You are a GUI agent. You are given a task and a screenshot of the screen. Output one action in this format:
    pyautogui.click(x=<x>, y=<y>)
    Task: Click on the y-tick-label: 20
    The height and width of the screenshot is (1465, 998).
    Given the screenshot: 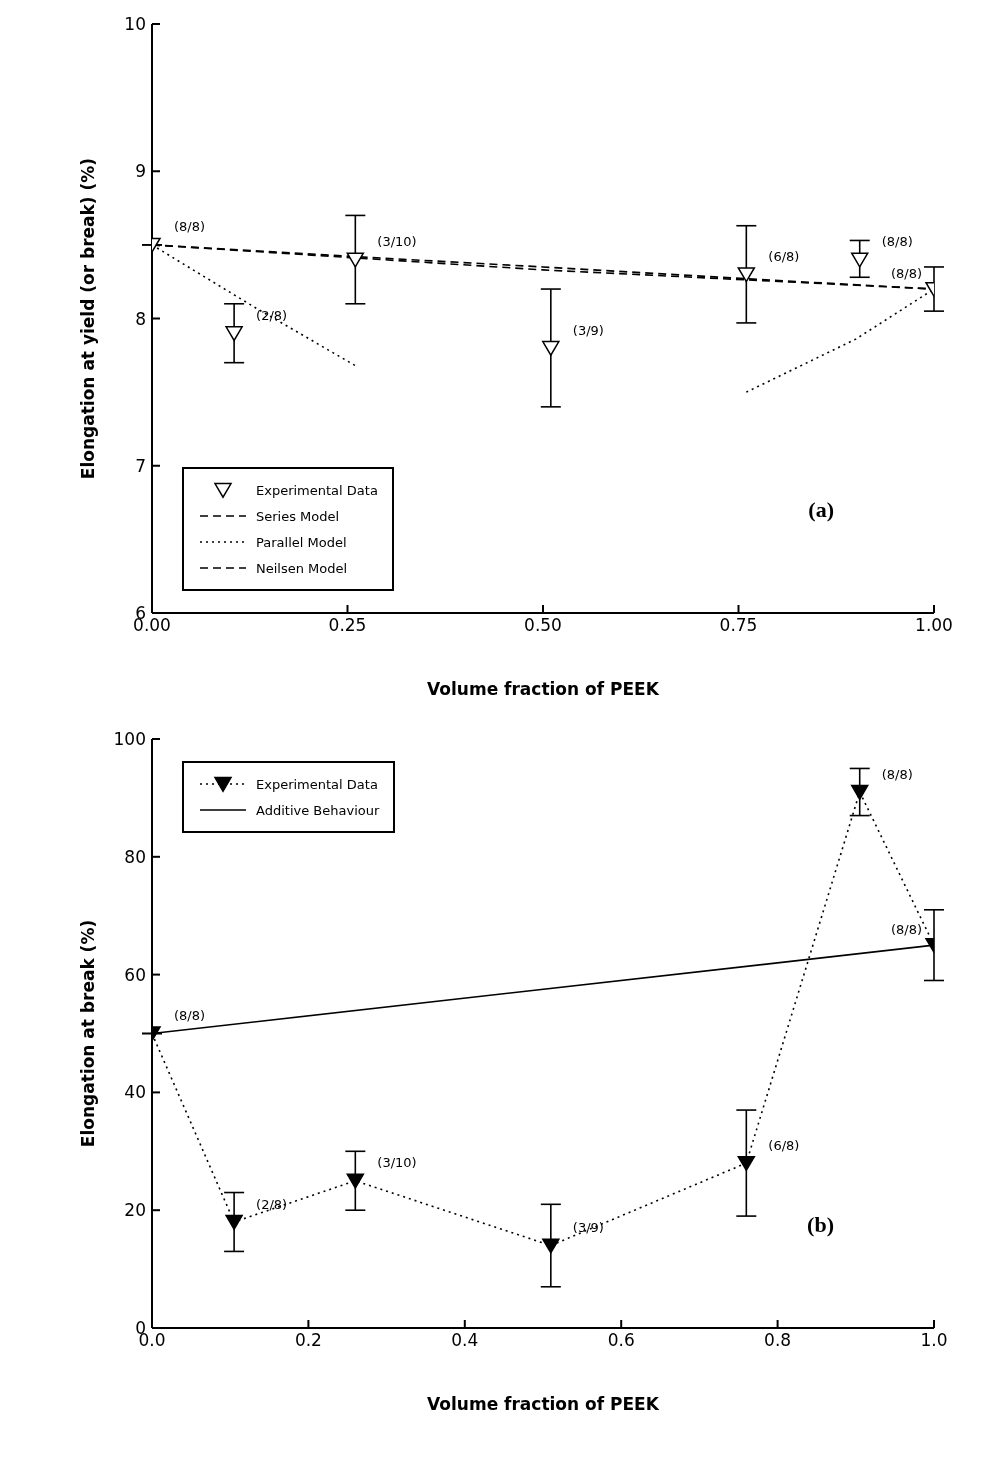 What is the action you would take?
    pyautogui.click(x=135, y=1210)
    